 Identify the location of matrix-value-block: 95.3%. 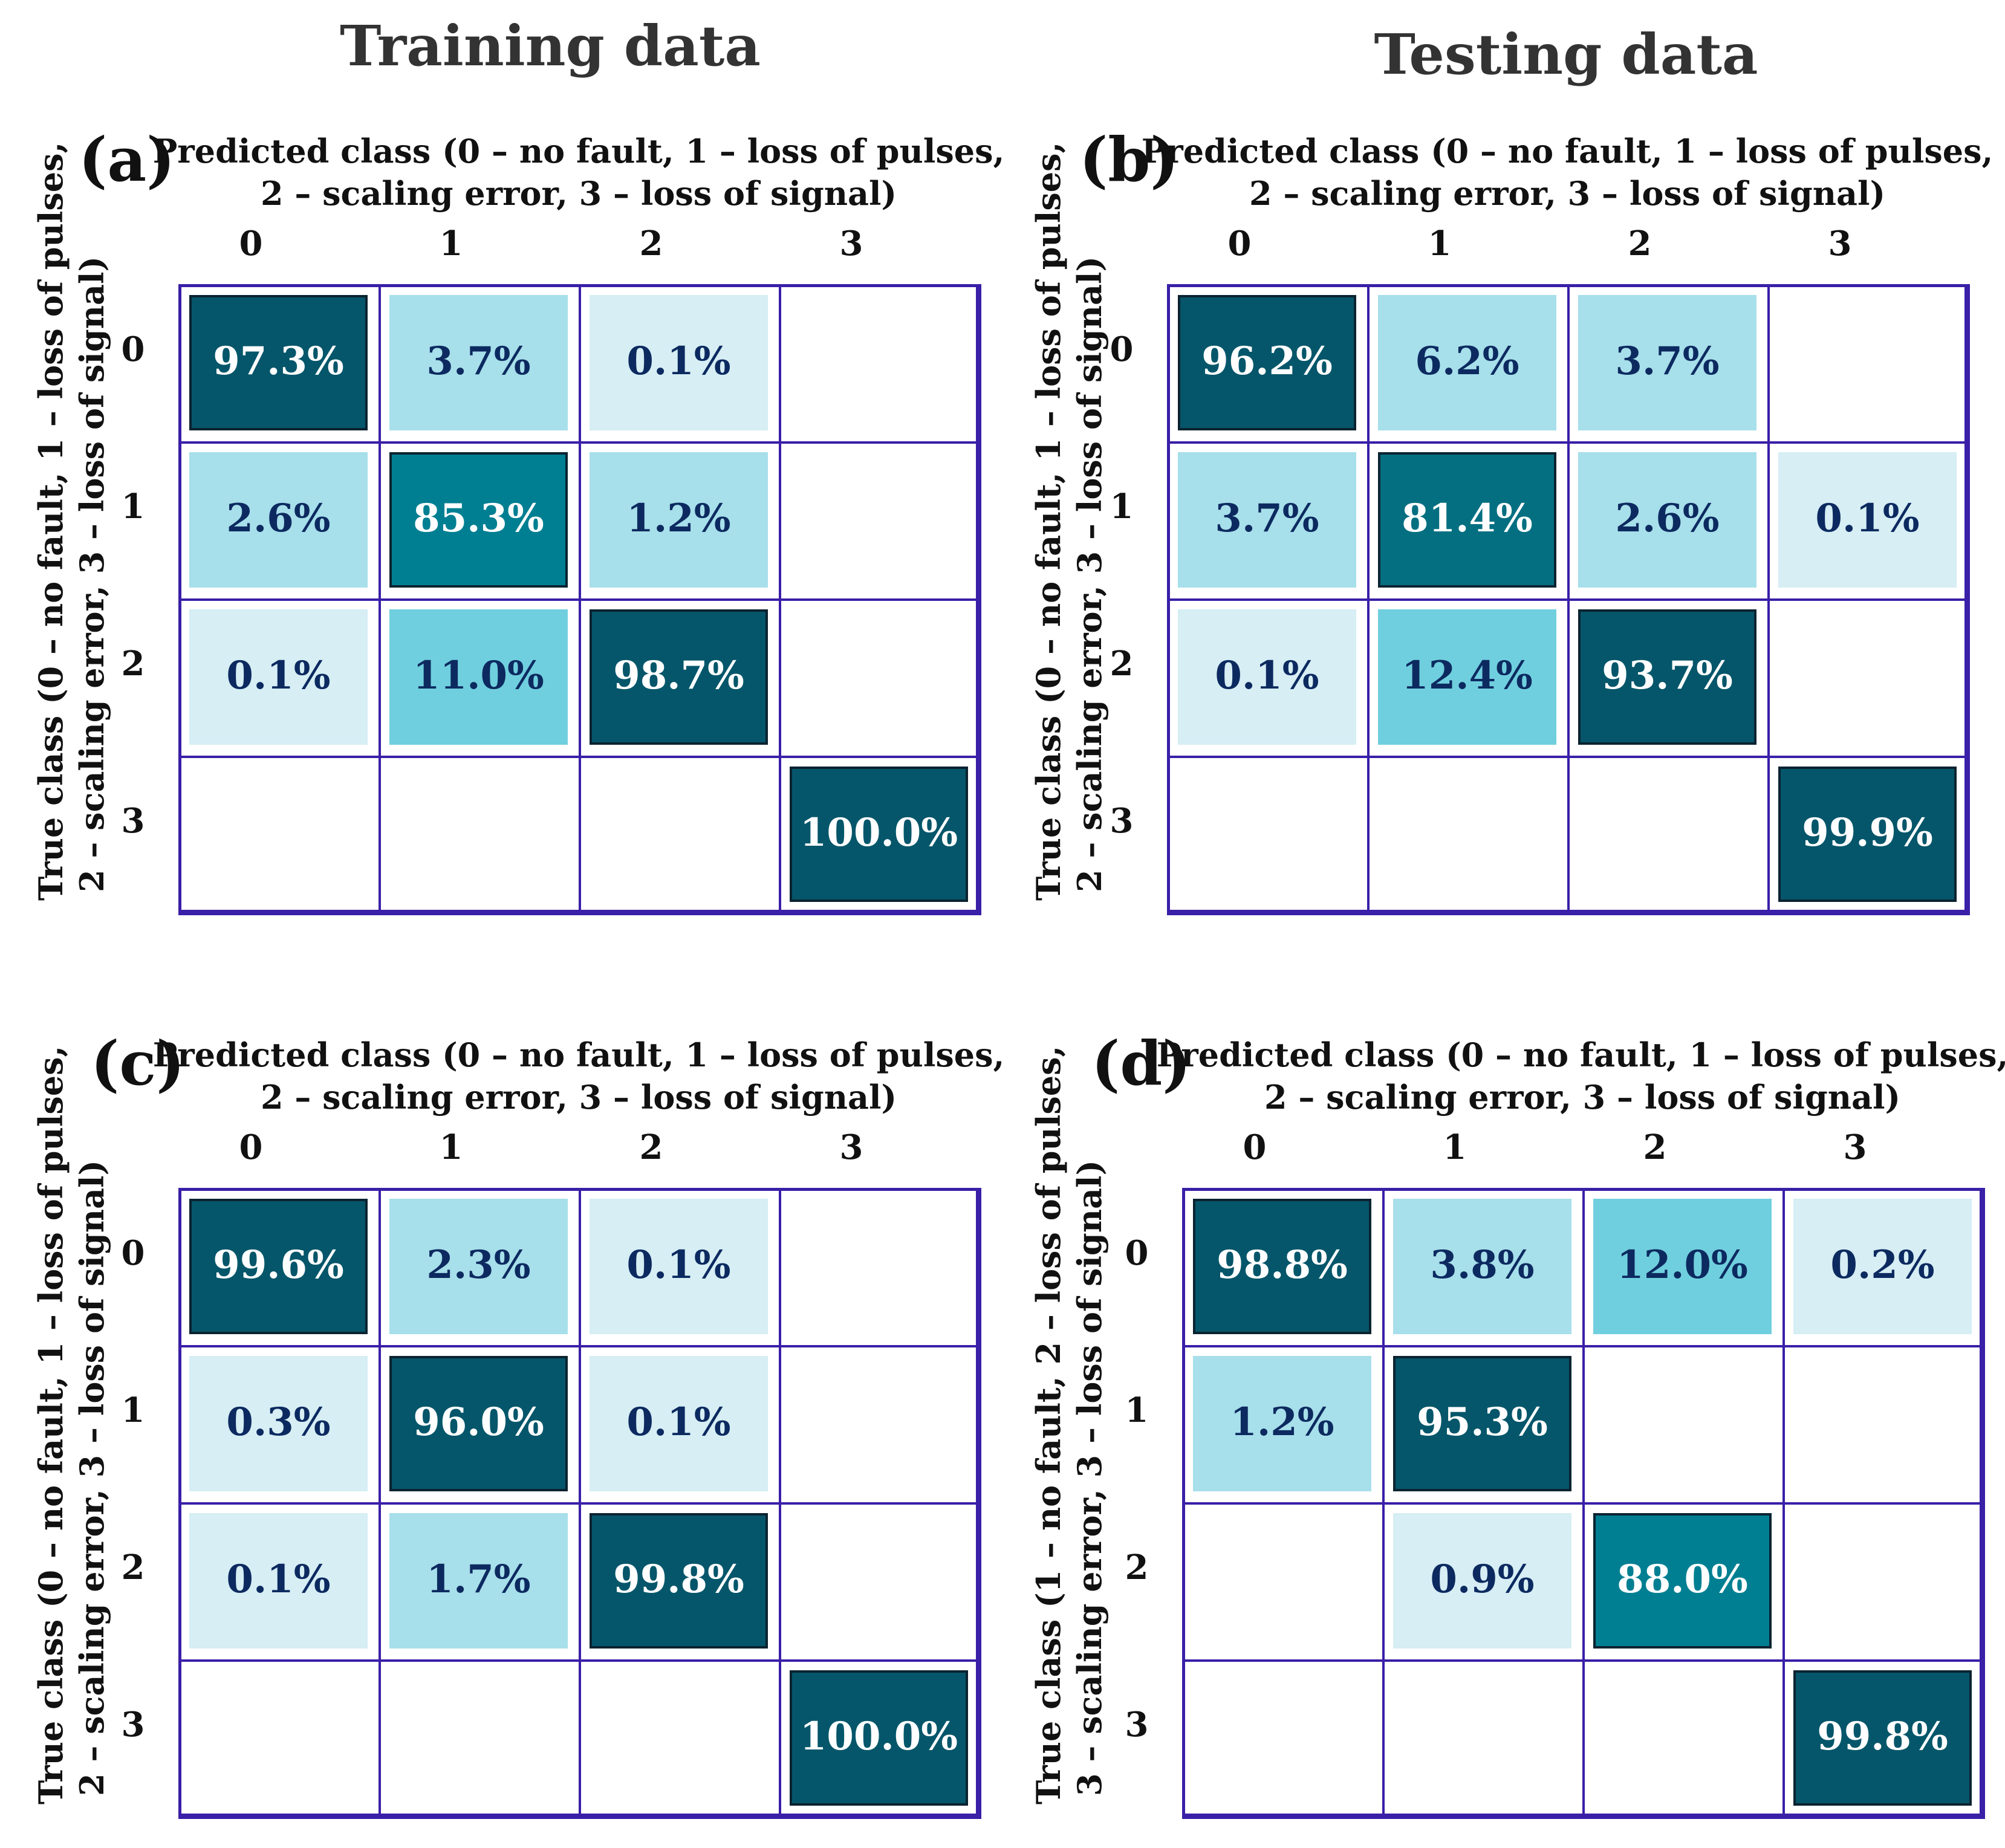
(1482, 1423).